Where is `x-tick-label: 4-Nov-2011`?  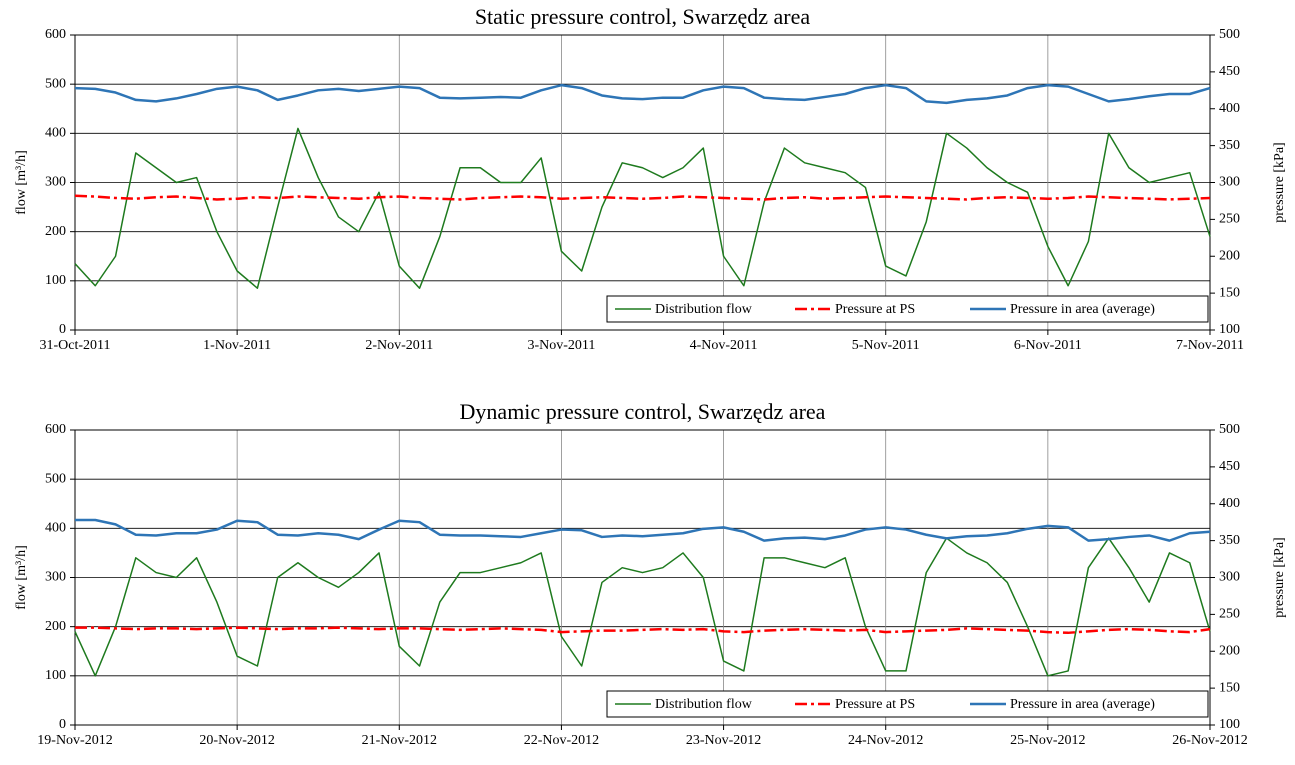 x-tick-label: 4-Nov-2011 is located at coordinates (724, 345).